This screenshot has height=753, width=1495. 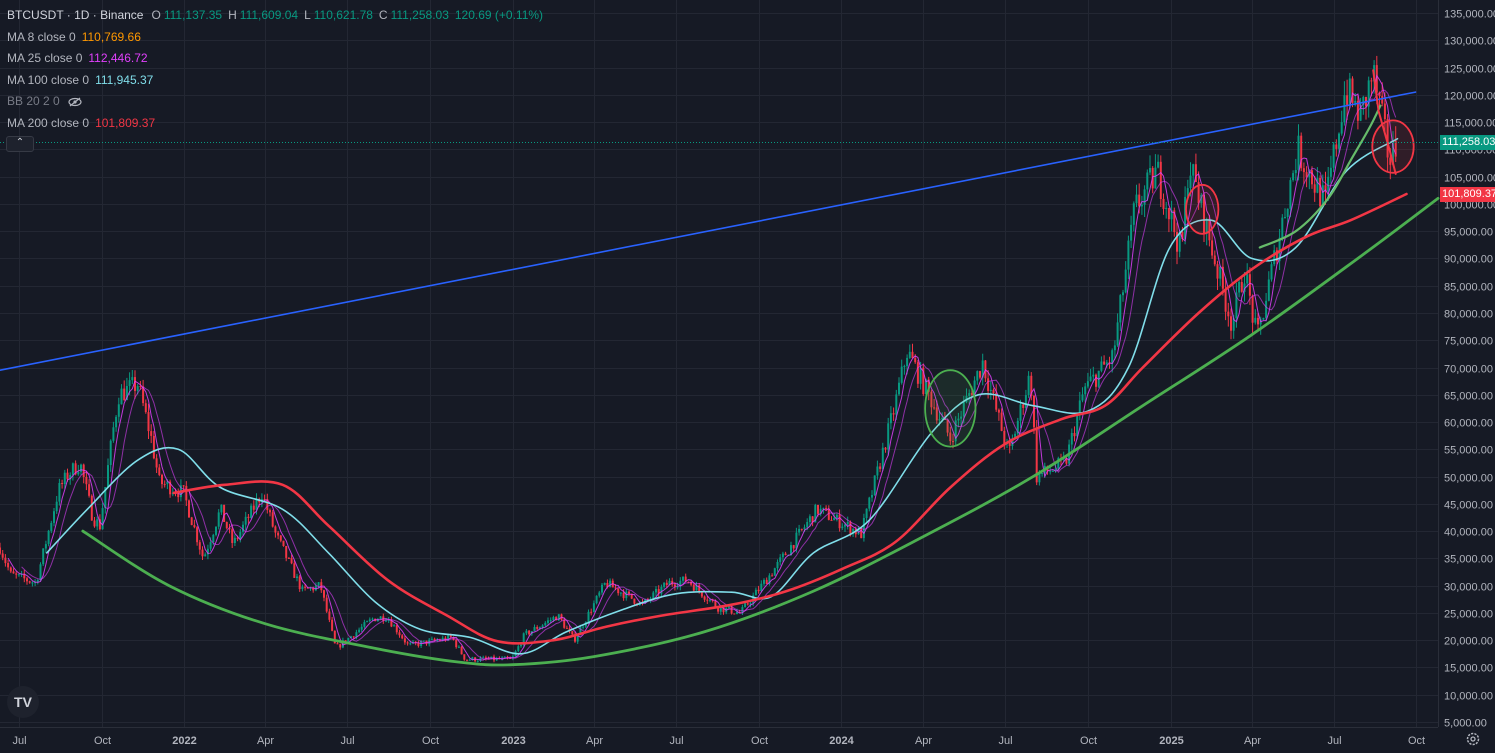 I want to click on indicator-ma100: MA 100 close 0 111,945.37, so click(x=278, y=81).